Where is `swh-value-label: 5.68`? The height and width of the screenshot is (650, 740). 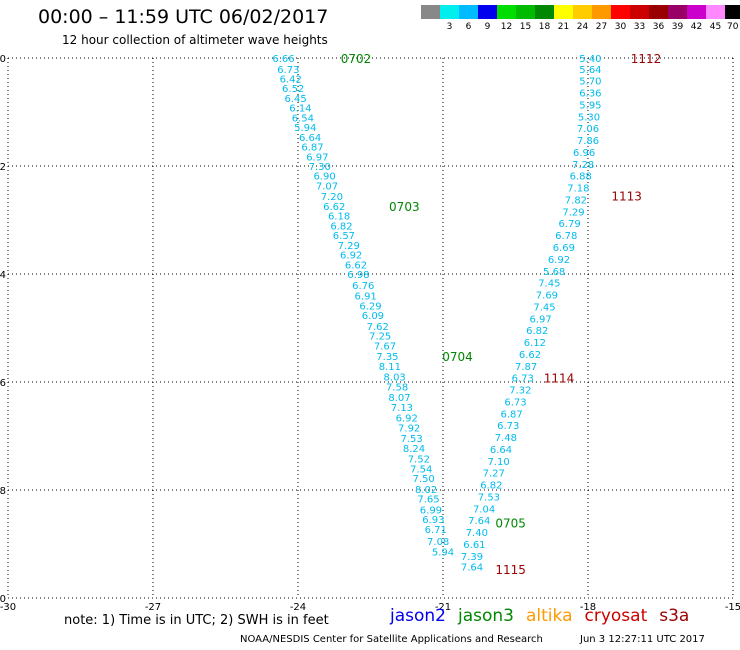
swh-value-label: 5.68 is located at coordinates (554, 272).